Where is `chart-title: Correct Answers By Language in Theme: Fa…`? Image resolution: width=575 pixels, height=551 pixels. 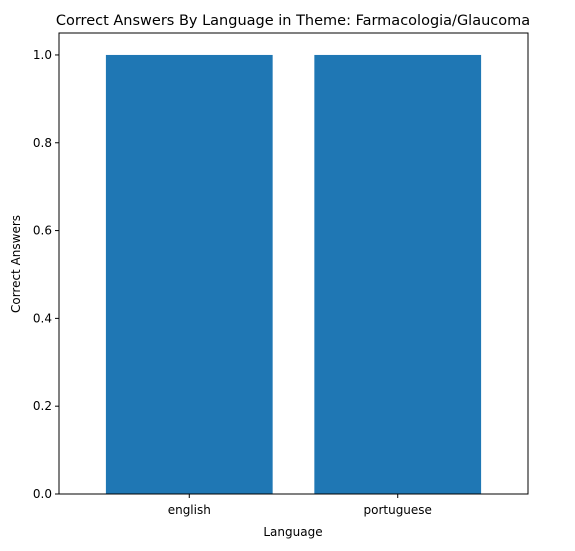
chart-title: Correct Answers By Language in Theme: Fa… is located at coordinates (293, 21).